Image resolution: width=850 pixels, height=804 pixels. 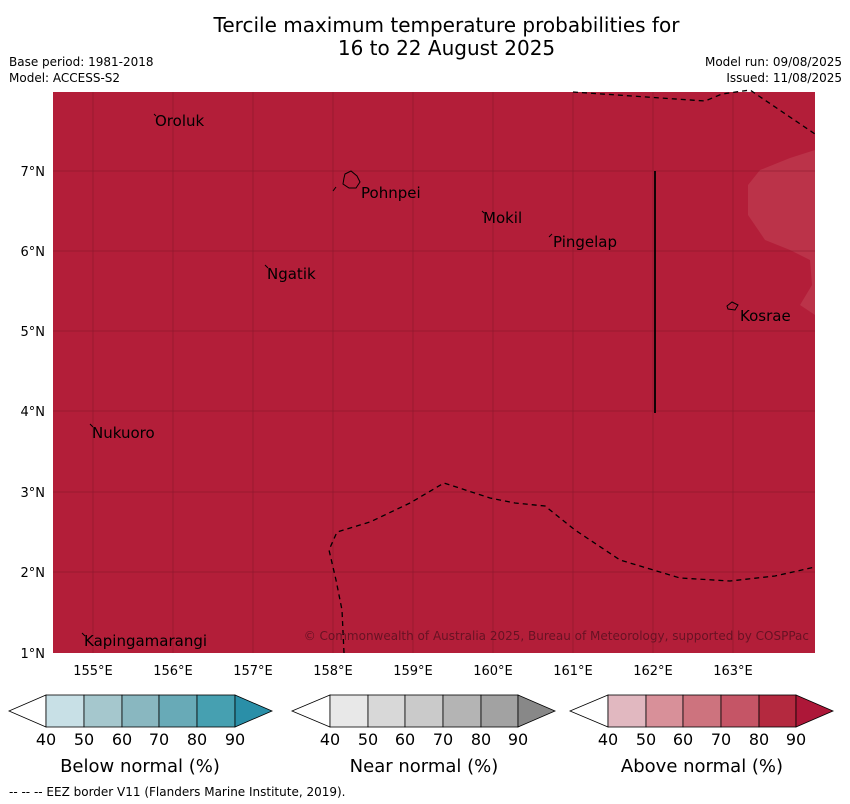 I want to click on place-ngatik: Ngatik, so click(x=291, y=274).